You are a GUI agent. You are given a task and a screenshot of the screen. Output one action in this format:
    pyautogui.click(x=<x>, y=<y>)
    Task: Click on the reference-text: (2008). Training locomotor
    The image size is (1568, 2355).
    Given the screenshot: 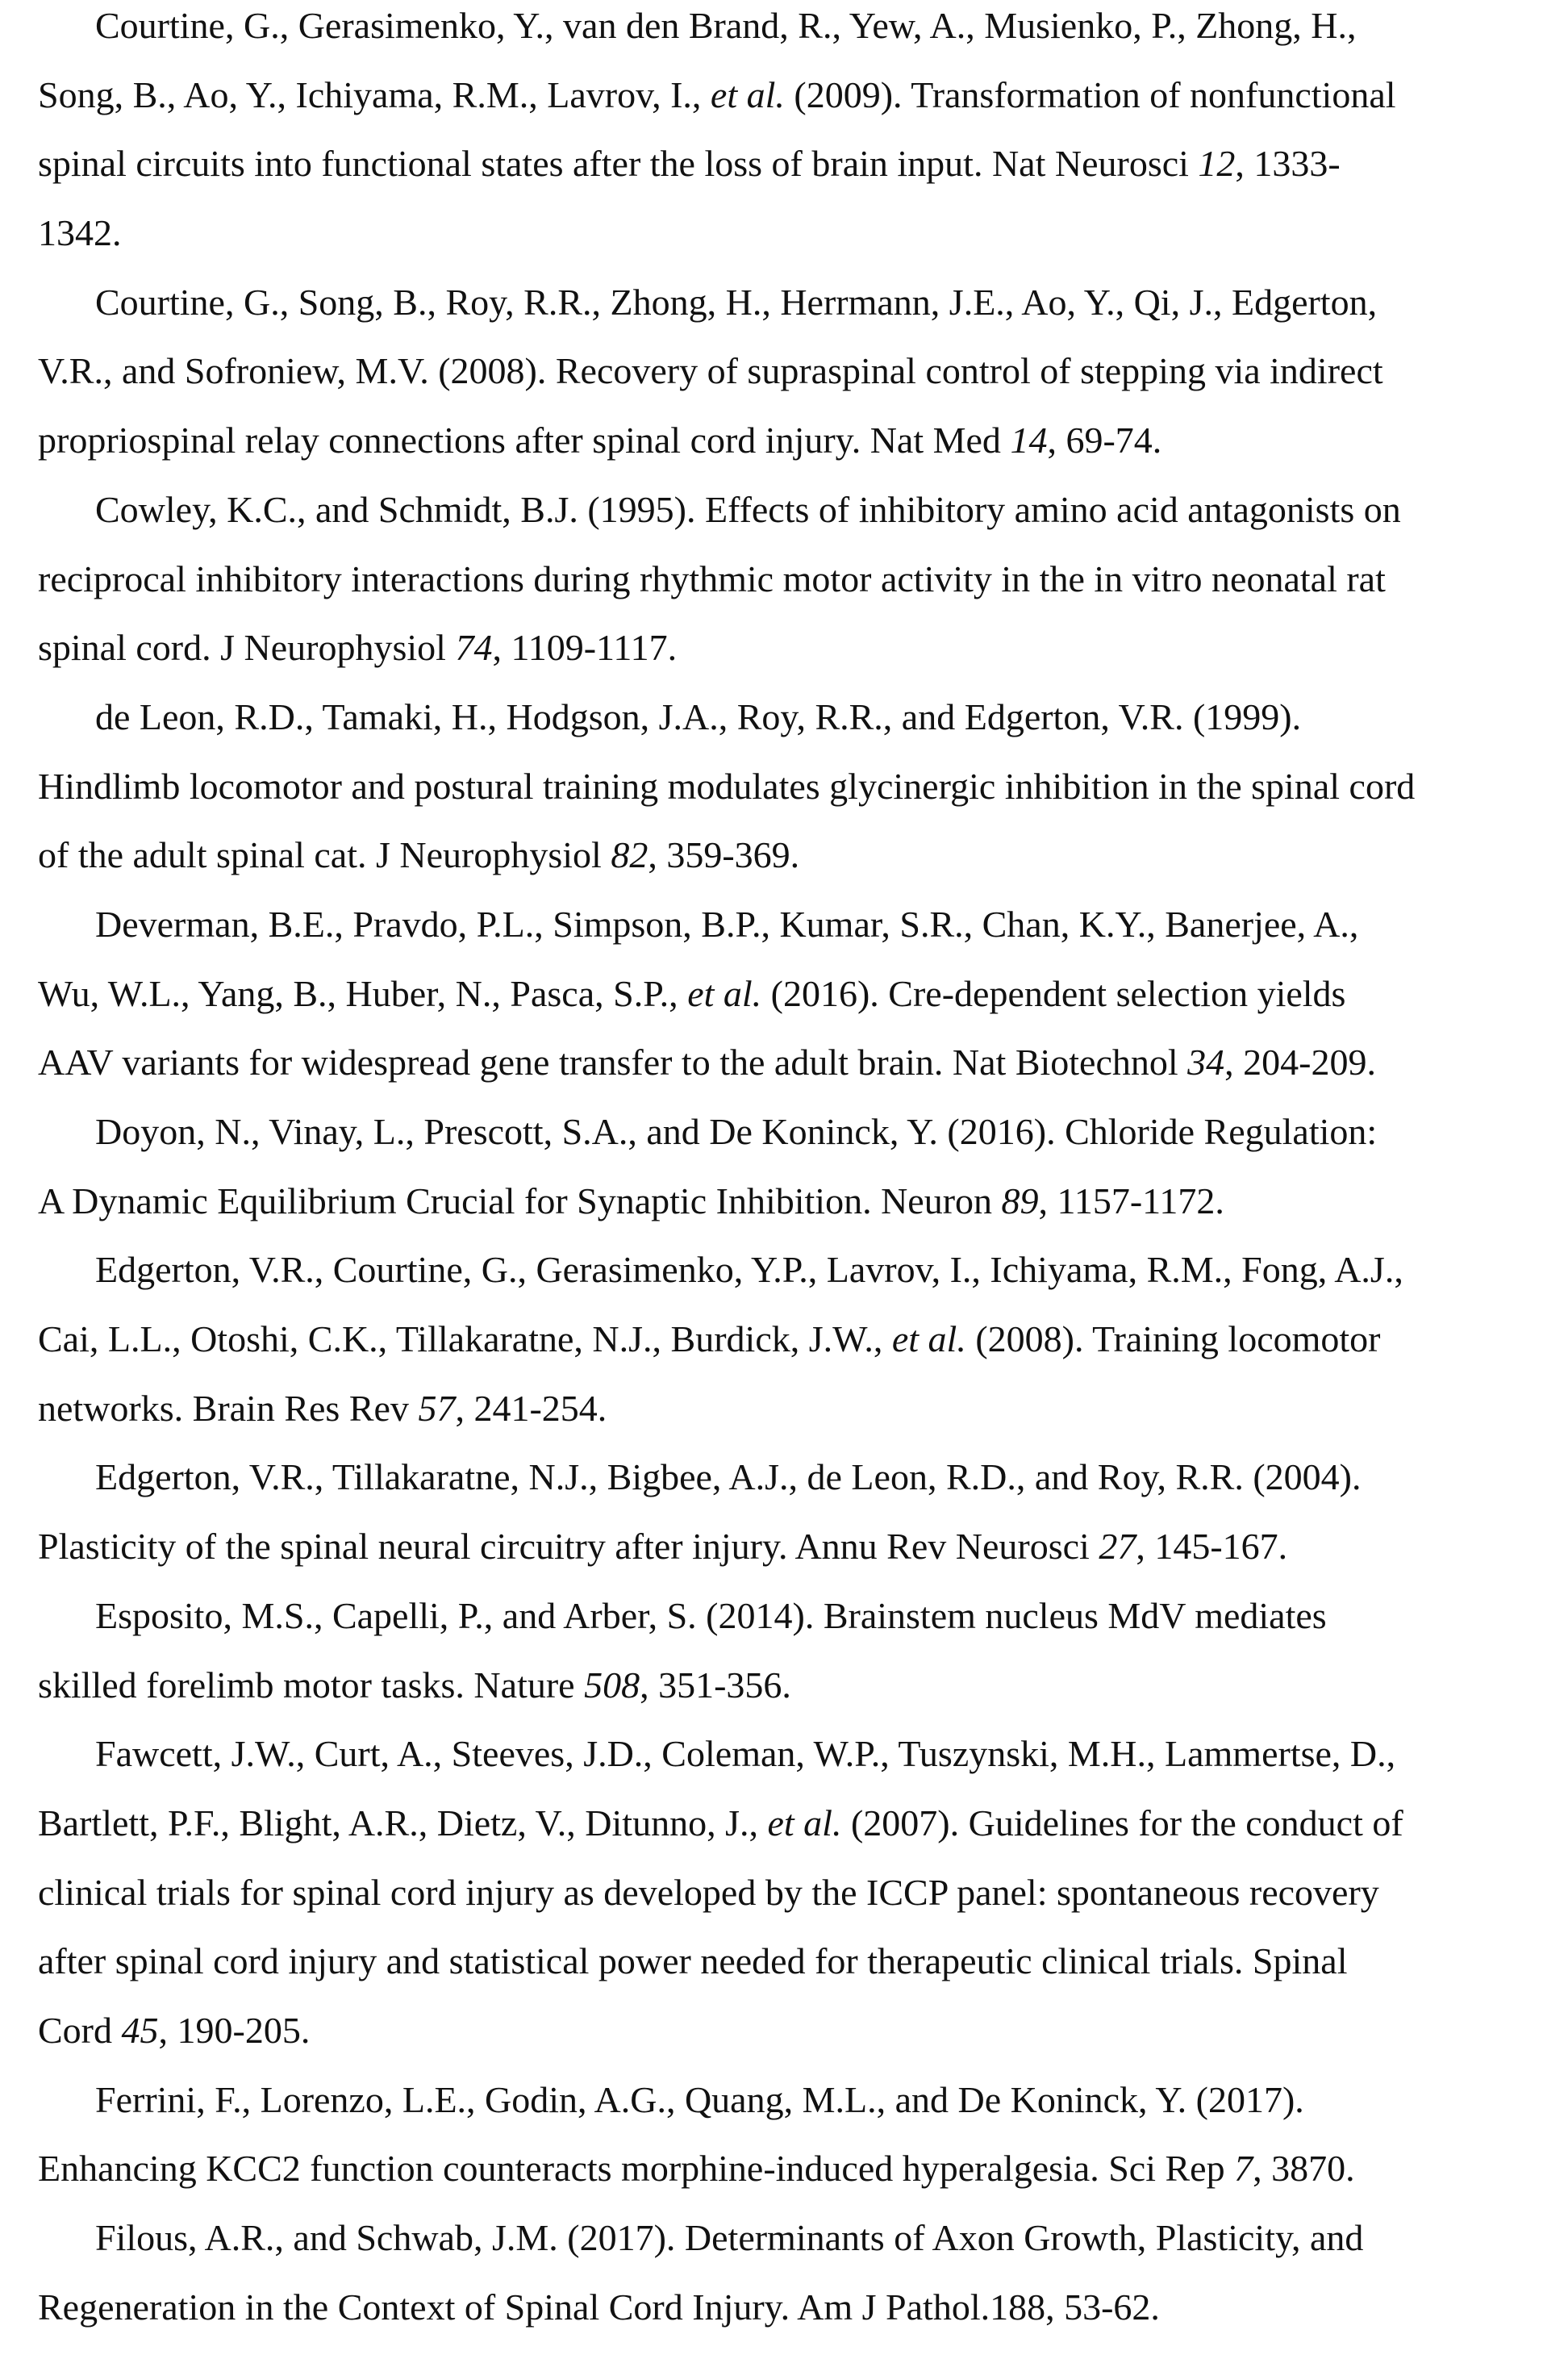 What is the action you would take?
    pyautogui.click(x=1173, y=1338)
    